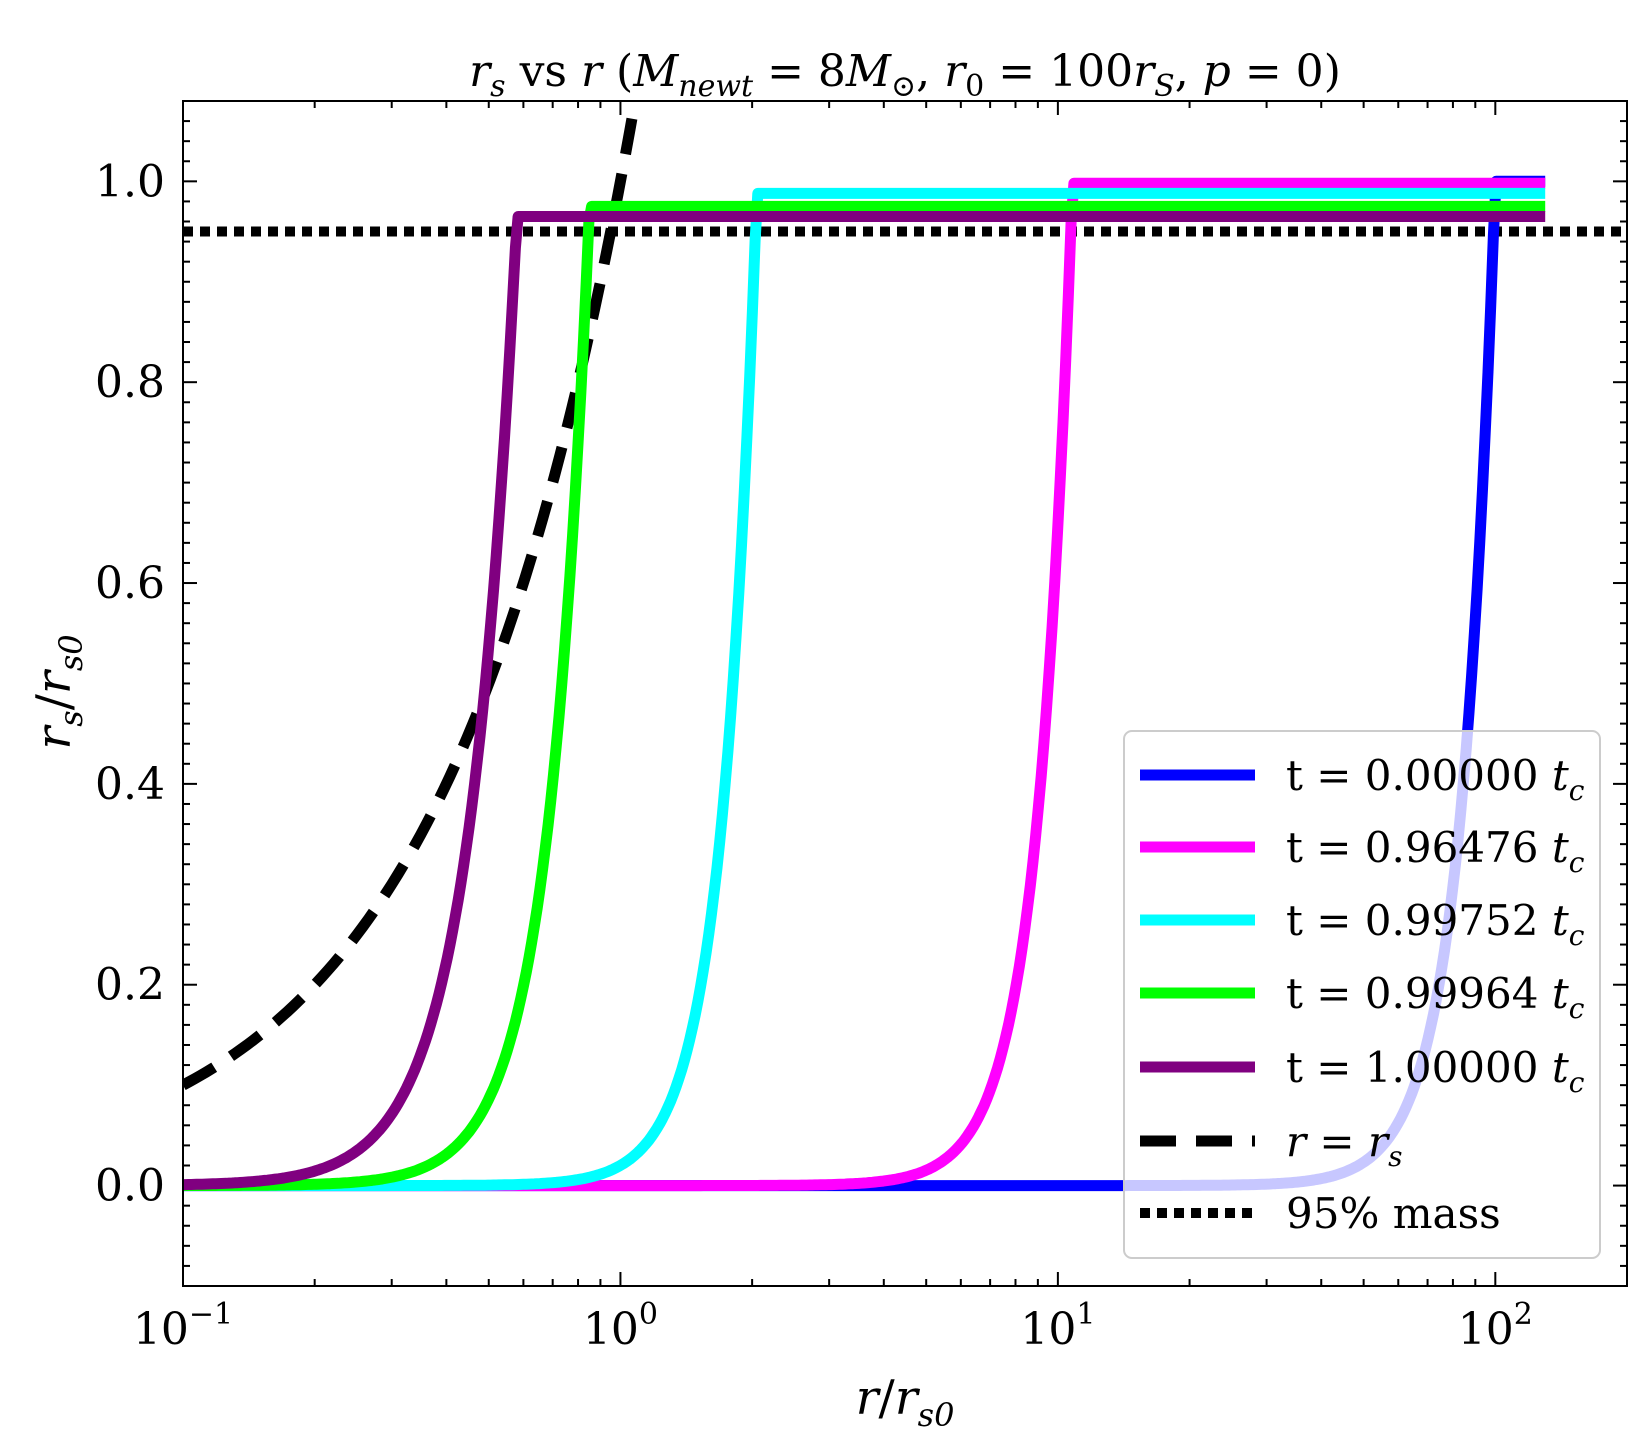 This screenshot has width=1651, height=1448. What do you see at coordinates (1435, 997) in the screenshot?
I see `legend-label-3: t = 0.99964 tc` at bounding box center [1435, 997].